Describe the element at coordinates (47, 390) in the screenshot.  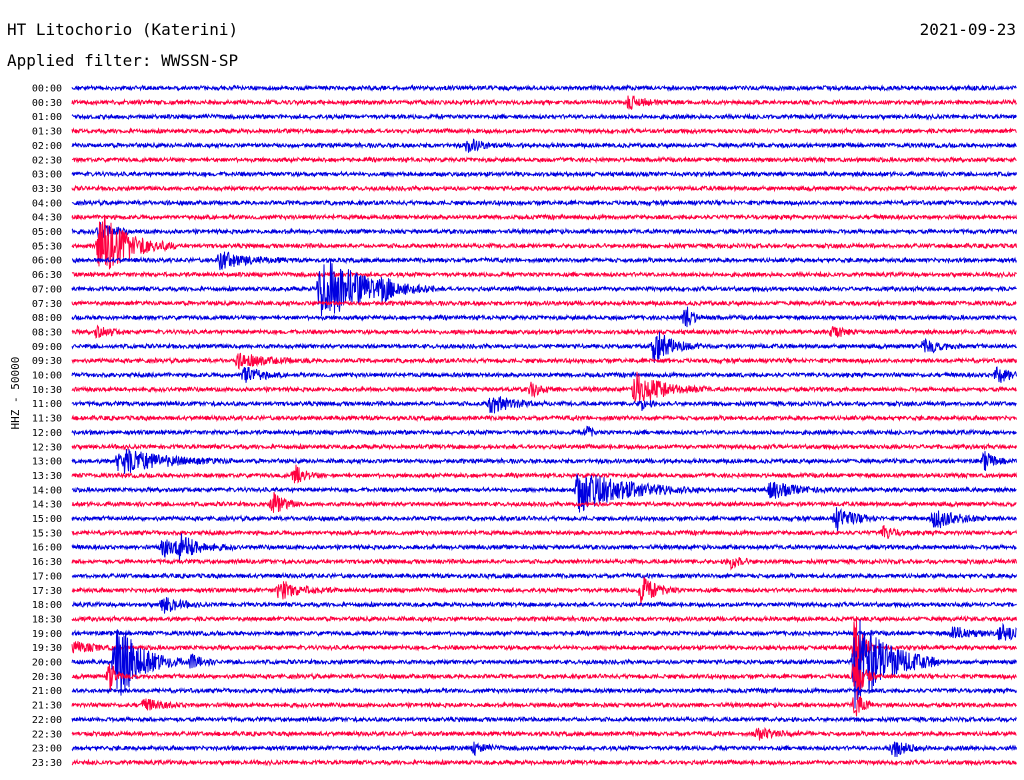
I see `tick-label: 10:30` at that location.